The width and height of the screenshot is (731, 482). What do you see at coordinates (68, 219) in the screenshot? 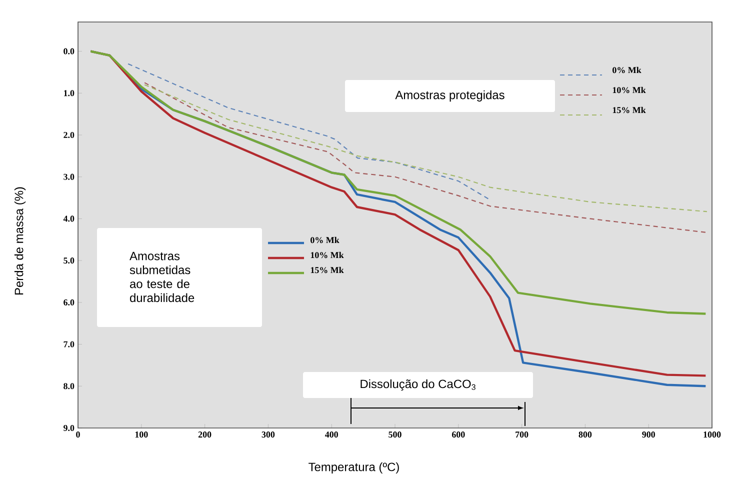
I see `y-tick-label: 4.0` at bounding box center [68, 219].